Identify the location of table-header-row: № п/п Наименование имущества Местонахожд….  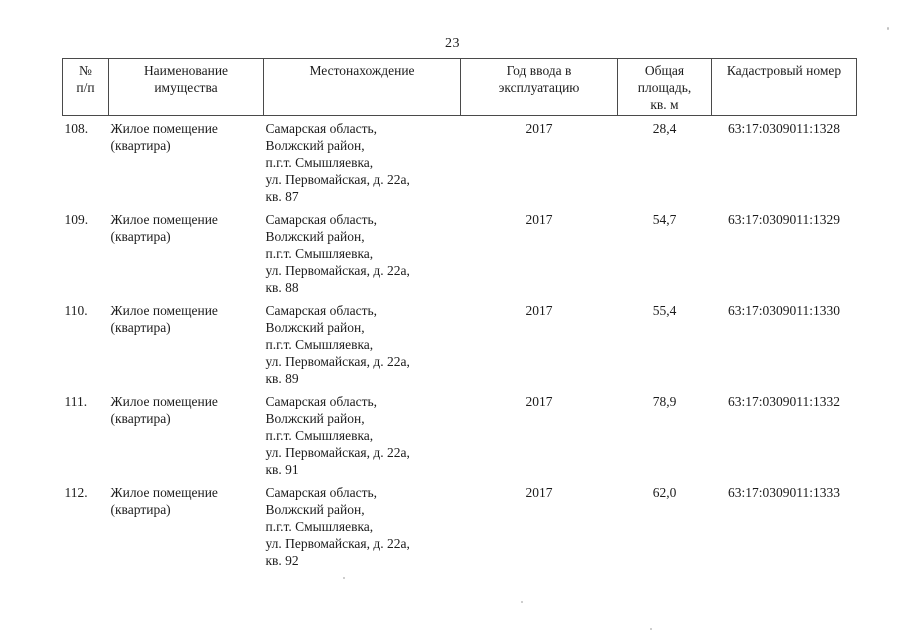
(459, 87).